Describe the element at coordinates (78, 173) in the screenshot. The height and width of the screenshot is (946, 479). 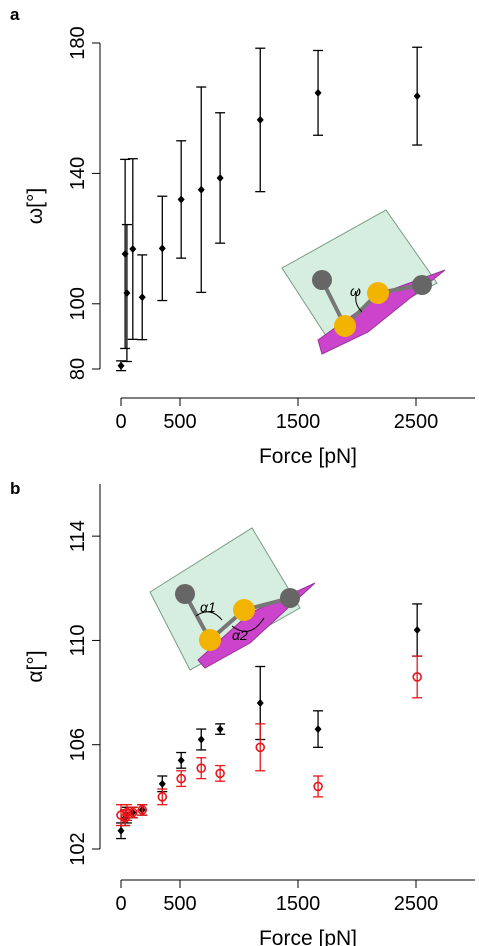
I see `y-tick-label: 140` at that location.